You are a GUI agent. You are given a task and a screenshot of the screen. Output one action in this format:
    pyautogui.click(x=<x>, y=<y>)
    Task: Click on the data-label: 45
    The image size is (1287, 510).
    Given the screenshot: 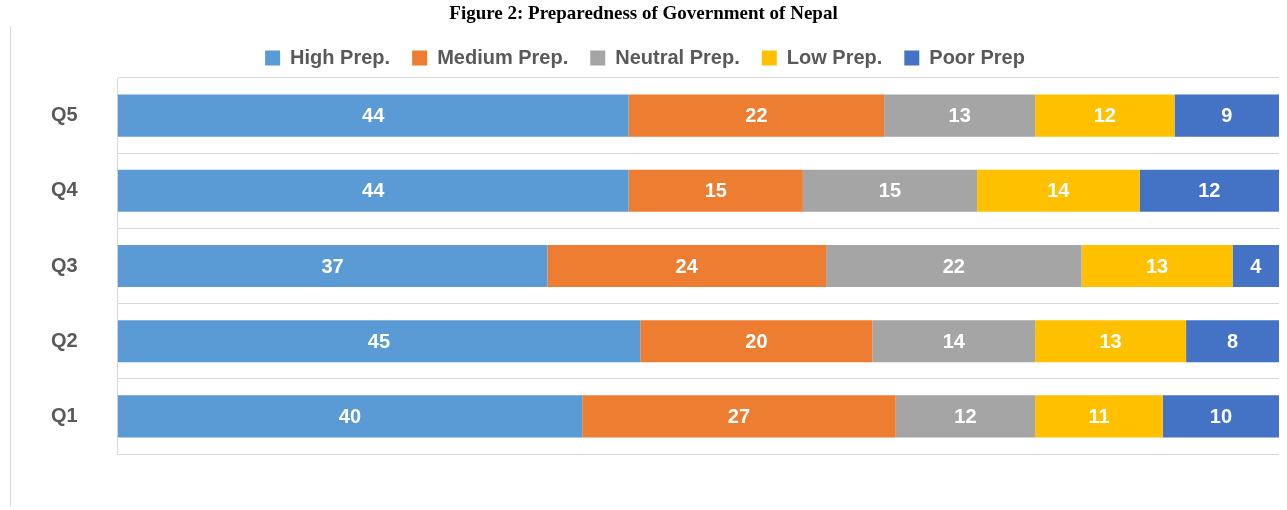 What is the action you would take?
    pyautogui.click(x=379, y=340)
    